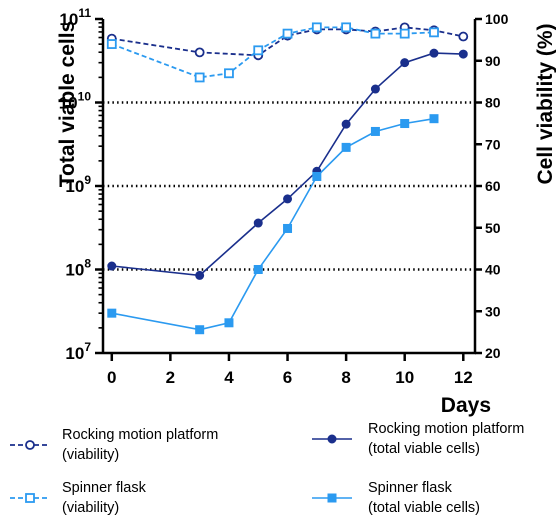  Describe the element at coordinates (404, 377) in the screenshot. I see `x-tick-label: 10` at that location.